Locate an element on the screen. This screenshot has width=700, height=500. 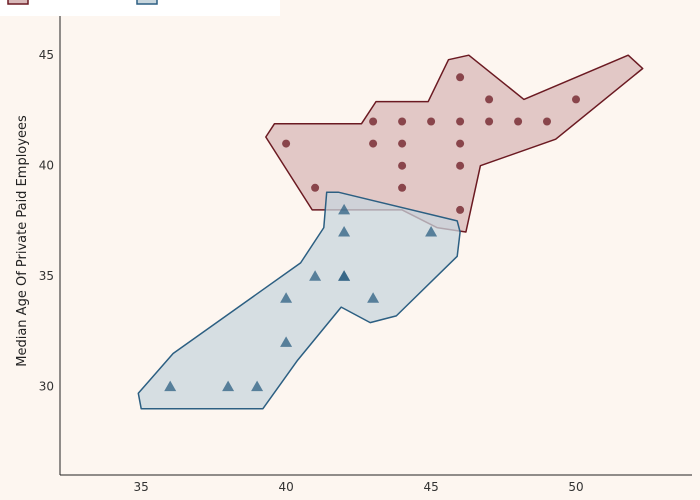
legend-box is located at coordinates (140, 8).